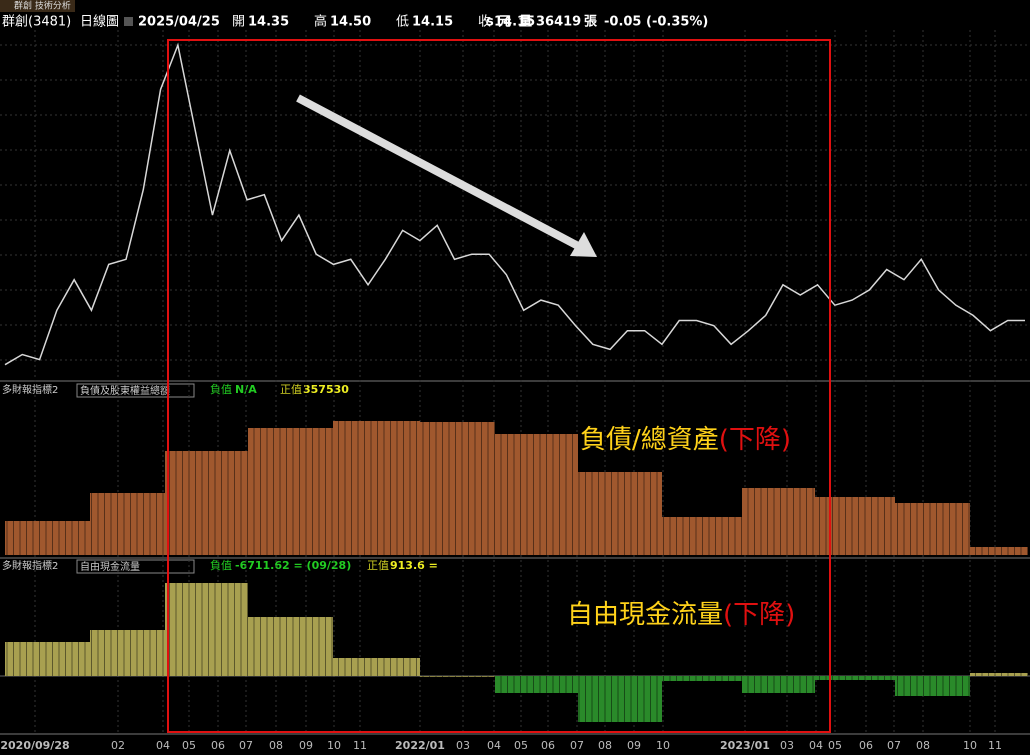  What do you see at coordinates (34, 745) in the screenshot?
I see `x-tick-label: 2020/09/28` at bounding box center [34, 745].